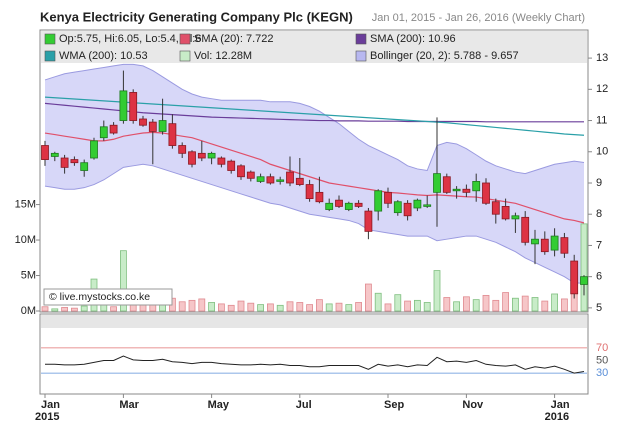 The width and height of the screenshot is (628, 429). Describe the element at coordinates (25, 240) in the screenshot. I see `volume-tick-label: 10M` at that location.